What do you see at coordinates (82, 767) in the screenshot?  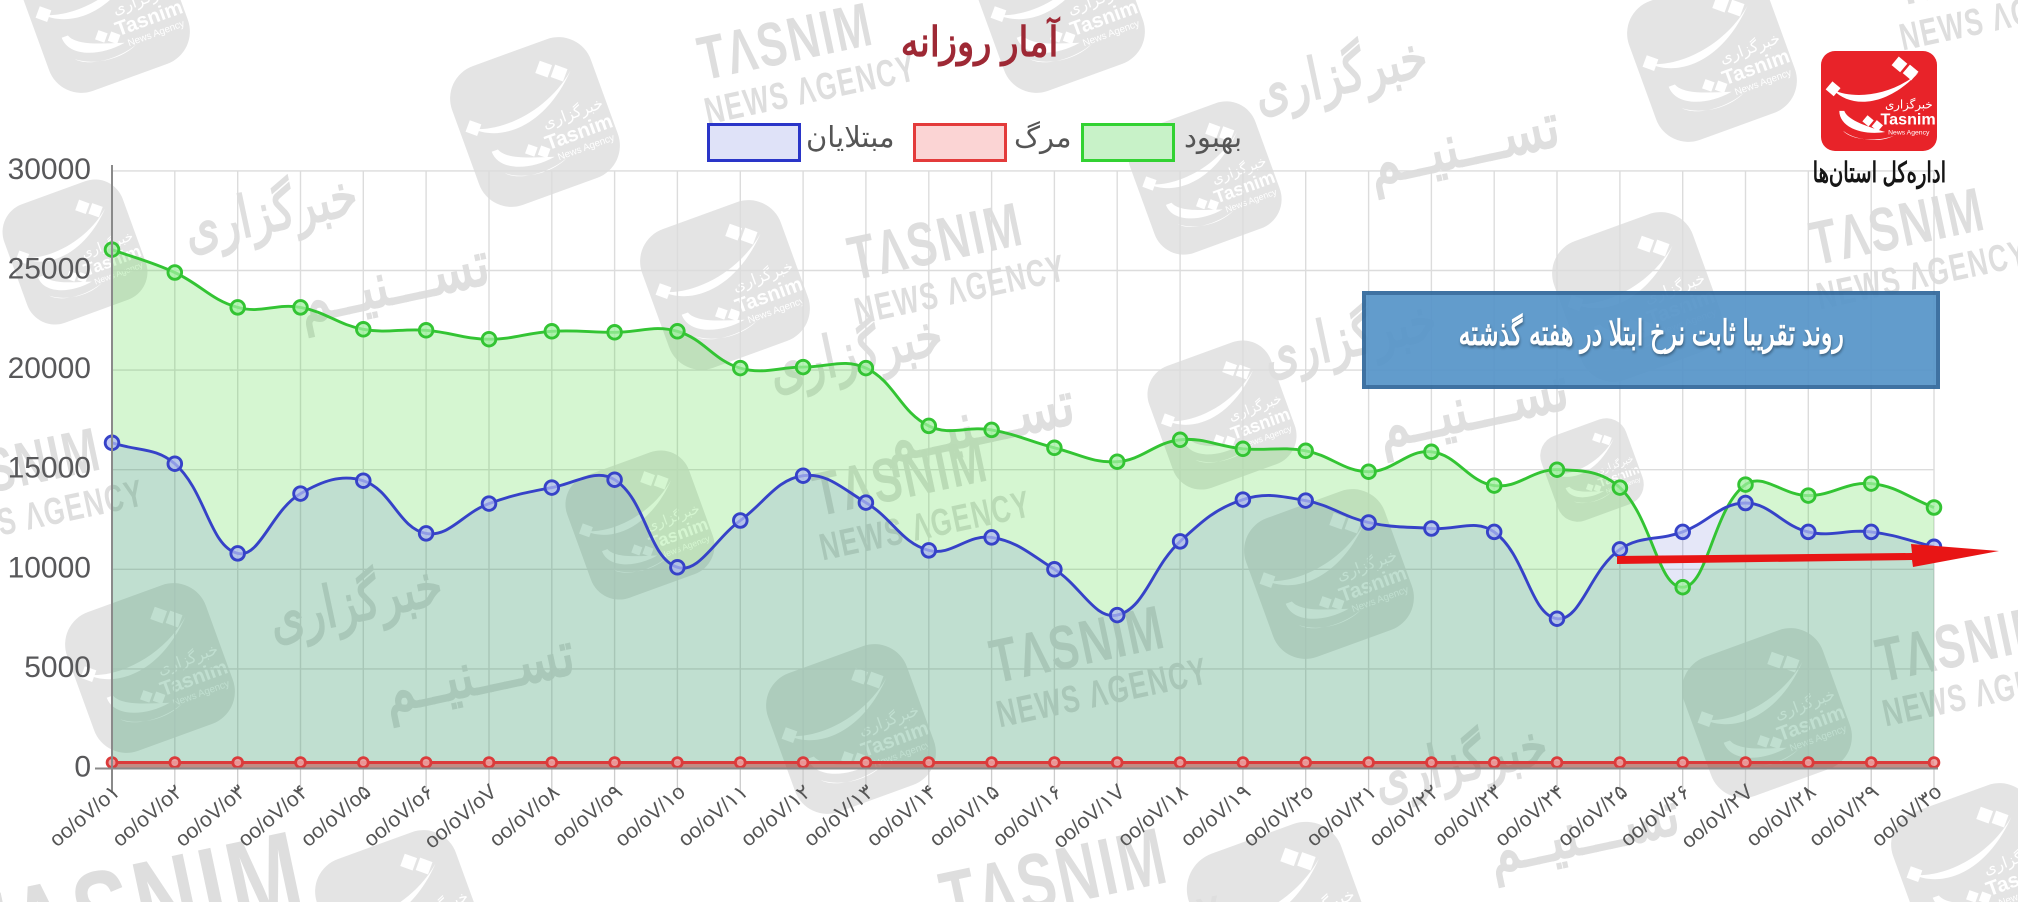 I see `svg-text: 0` at bounding box center [82, 767].